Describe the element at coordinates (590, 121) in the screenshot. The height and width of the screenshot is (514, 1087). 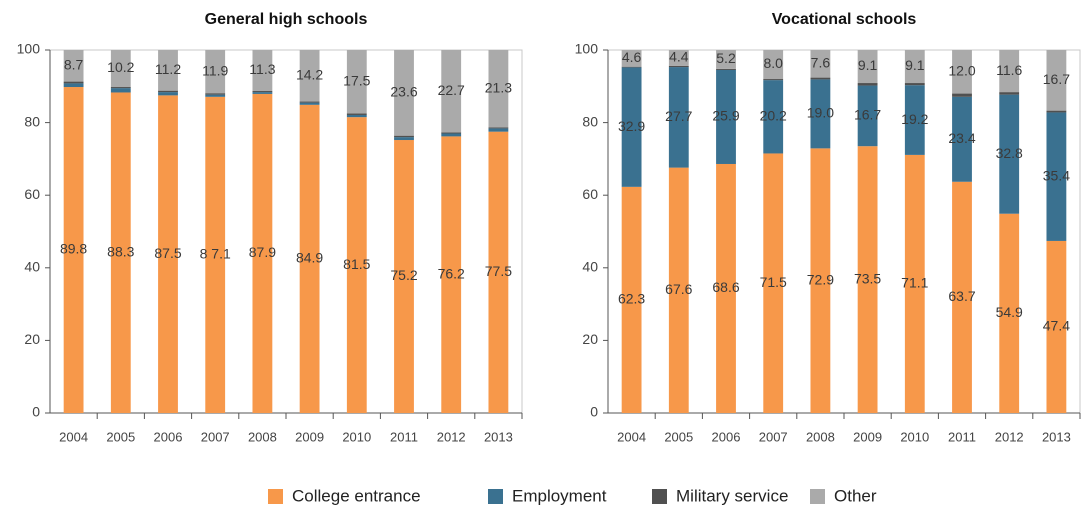
I see `y-tick-label: 80` at that location.